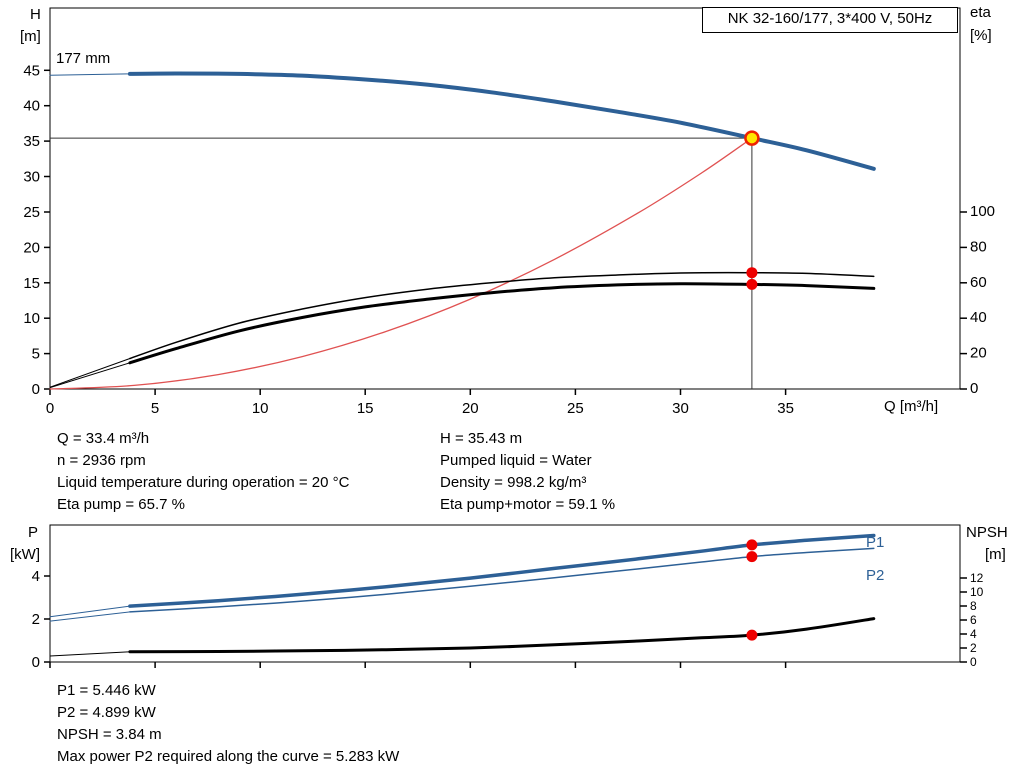  What do you see at coordinates (752, 557) in the screenshot?
I see `p2-dot` at bounding box center [752, 557].